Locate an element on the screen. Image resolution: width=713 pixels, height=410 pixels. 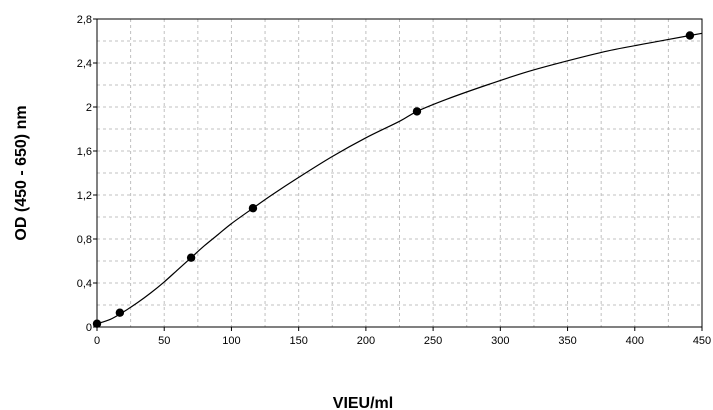
x-tick-label: 150 is located at coordinates (298, 341).